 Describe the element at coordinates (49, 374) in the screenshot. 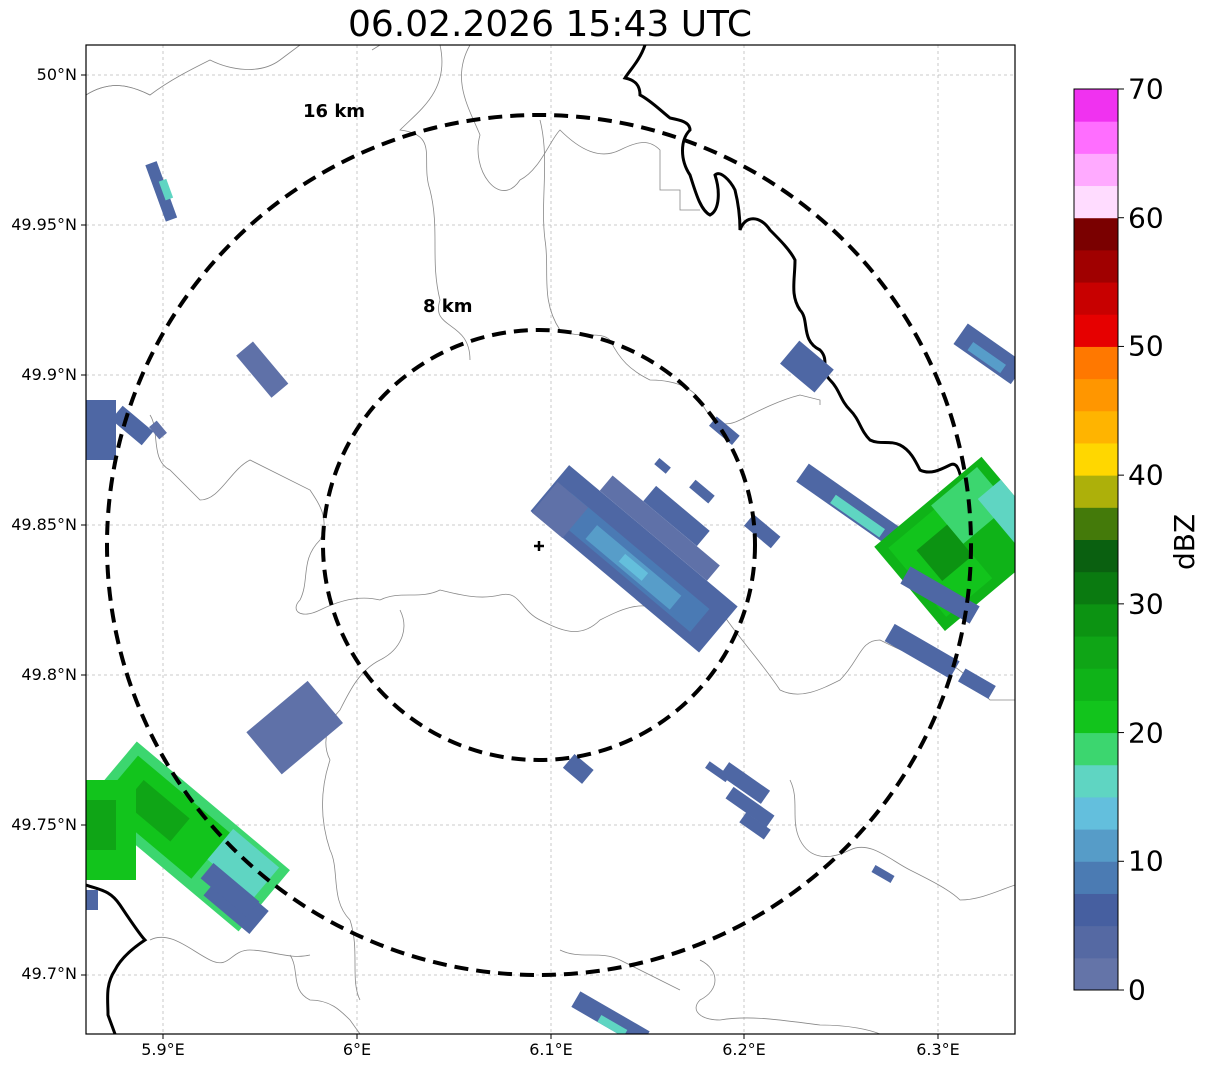

I see `lat-tick-label: 49.9°N` at that location.